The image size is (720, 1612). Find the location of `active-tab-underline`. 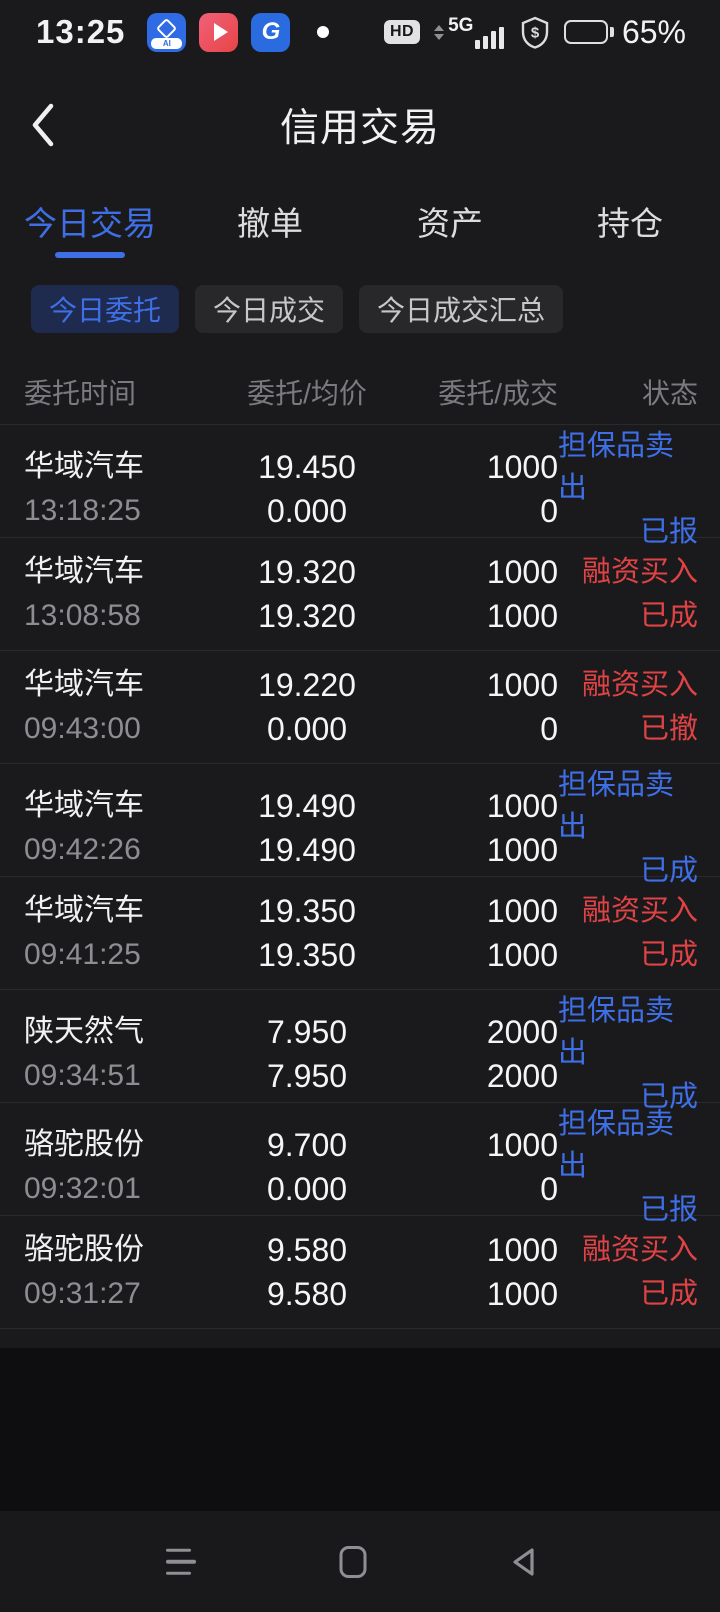

active-tab-underline is located at coordinates (90, 255).